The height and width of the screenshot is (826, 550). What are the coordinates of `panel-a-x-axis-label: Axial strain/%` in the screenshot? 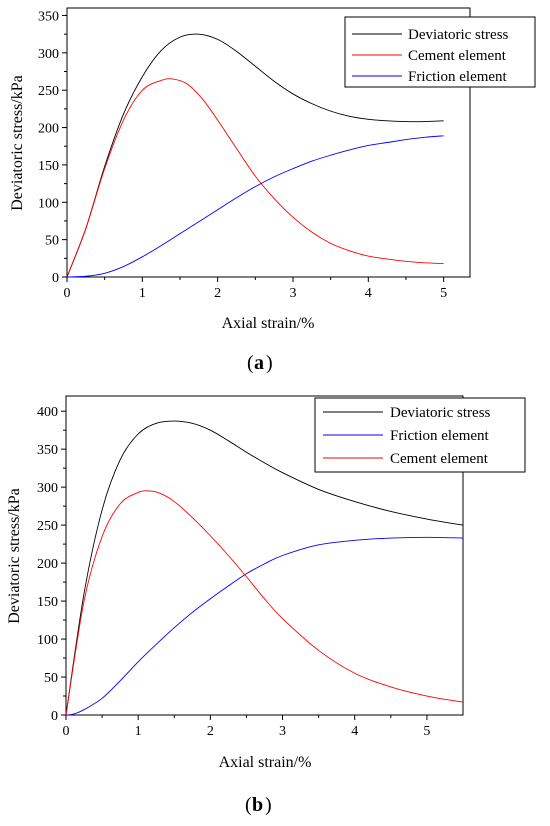 It's located at (268, 323).